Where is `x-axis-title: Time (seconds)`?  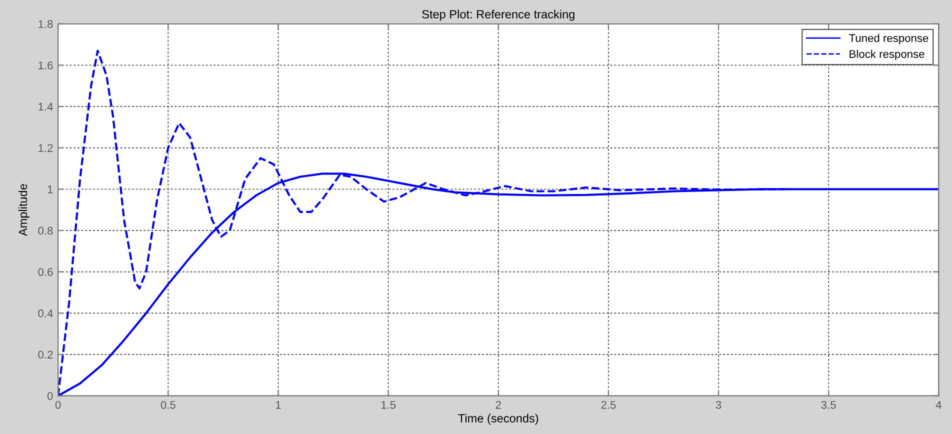 x-axis-title: Time (seconds) is located at coordinates (498, 419).